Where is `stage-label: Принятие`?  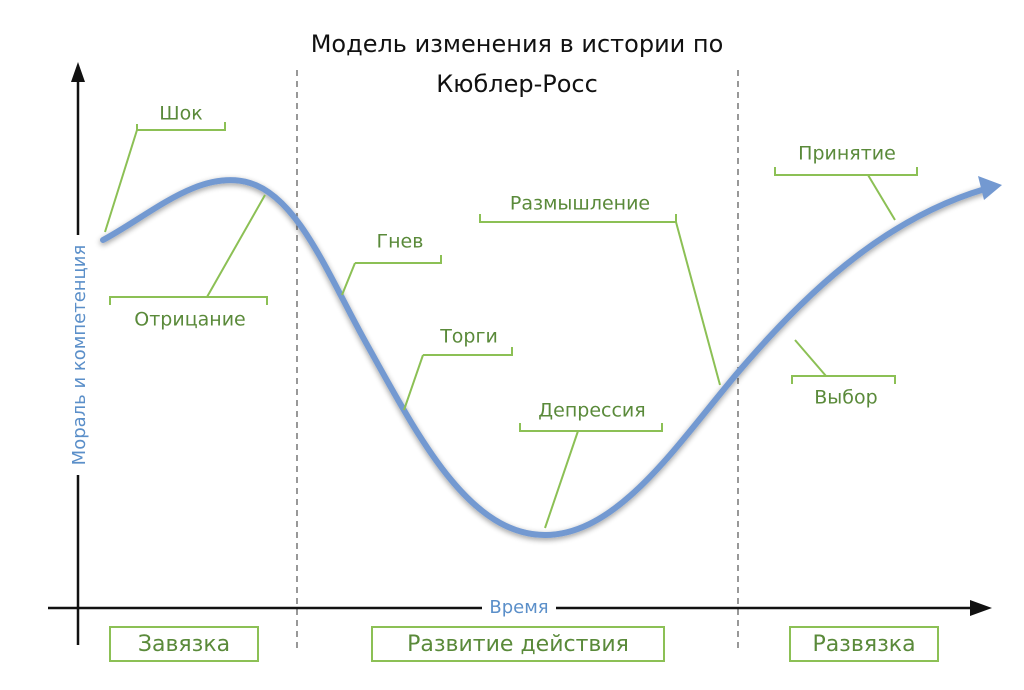 stage-label: Принятие is located at coordinates (847, 154).